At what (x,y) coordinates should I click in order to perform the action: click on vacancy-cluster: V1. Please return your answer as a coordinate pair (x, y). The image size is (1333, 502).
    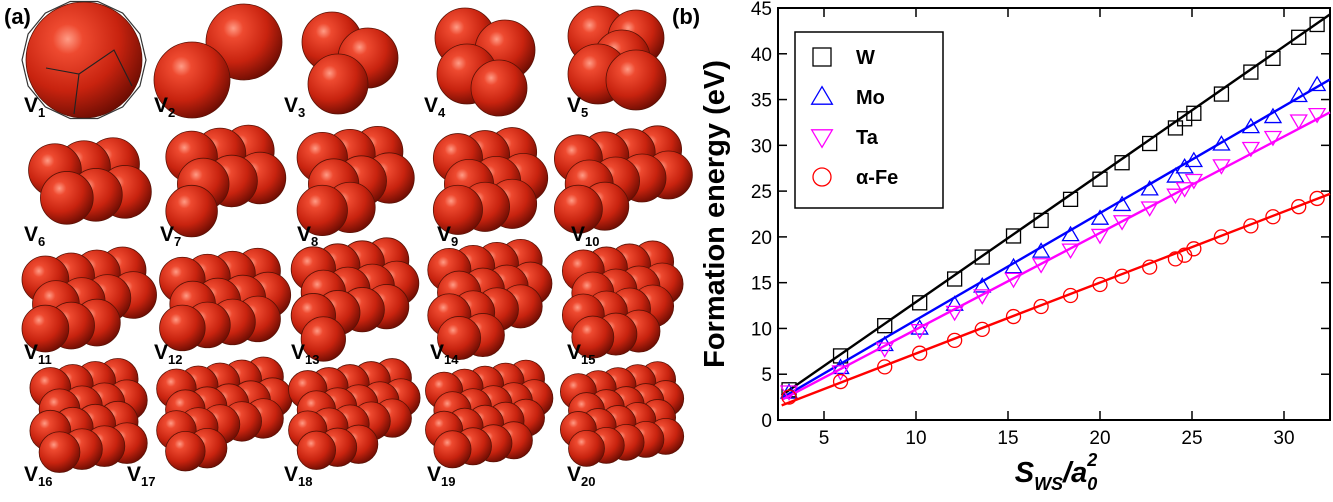
    Looking at the image, I should click on (84, 60).